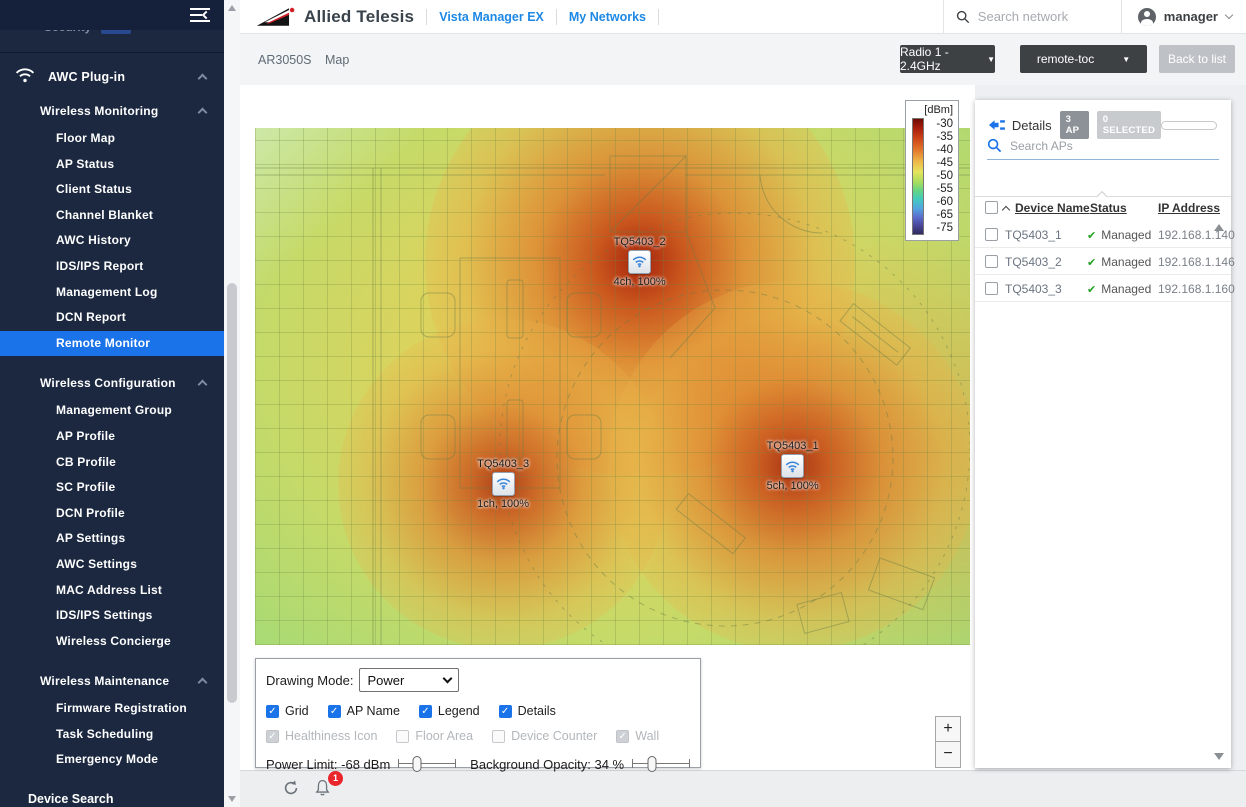  Describe the element at coordinates (947, 59) in the screenshot. I see `radio-dropdown: Radio 1 - 2.4GHz ▼` at that location.